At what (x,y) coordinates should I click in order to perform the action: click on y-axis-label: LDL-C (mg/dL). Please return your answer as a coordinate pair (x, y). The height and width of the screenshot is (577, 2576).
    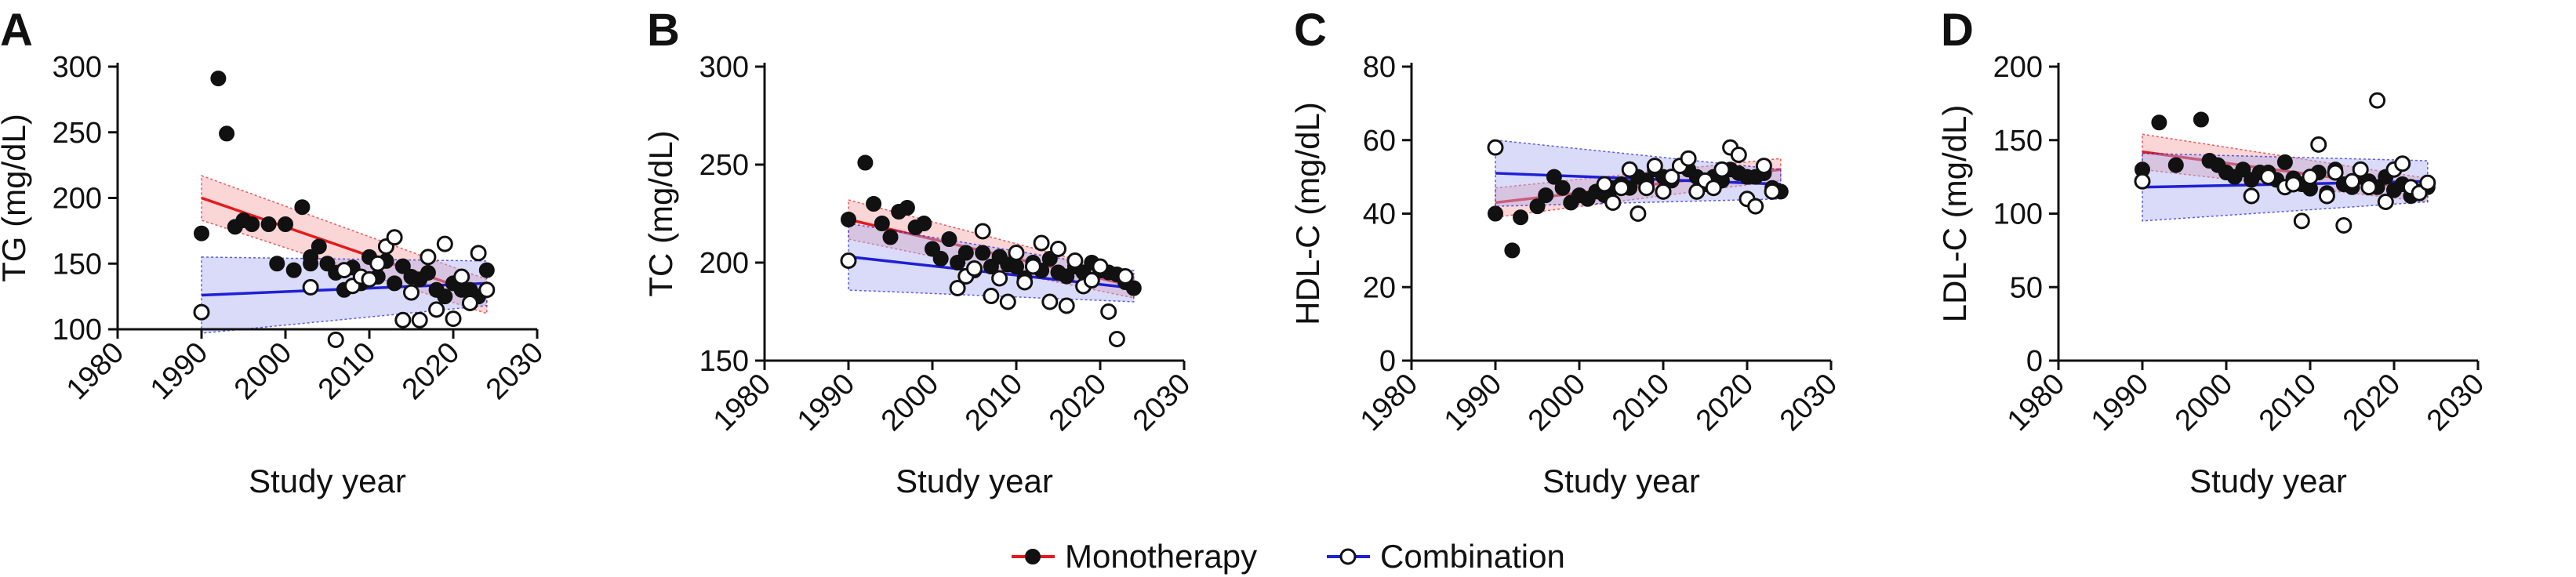
    Looking at the image, I should click on (1954, 214).